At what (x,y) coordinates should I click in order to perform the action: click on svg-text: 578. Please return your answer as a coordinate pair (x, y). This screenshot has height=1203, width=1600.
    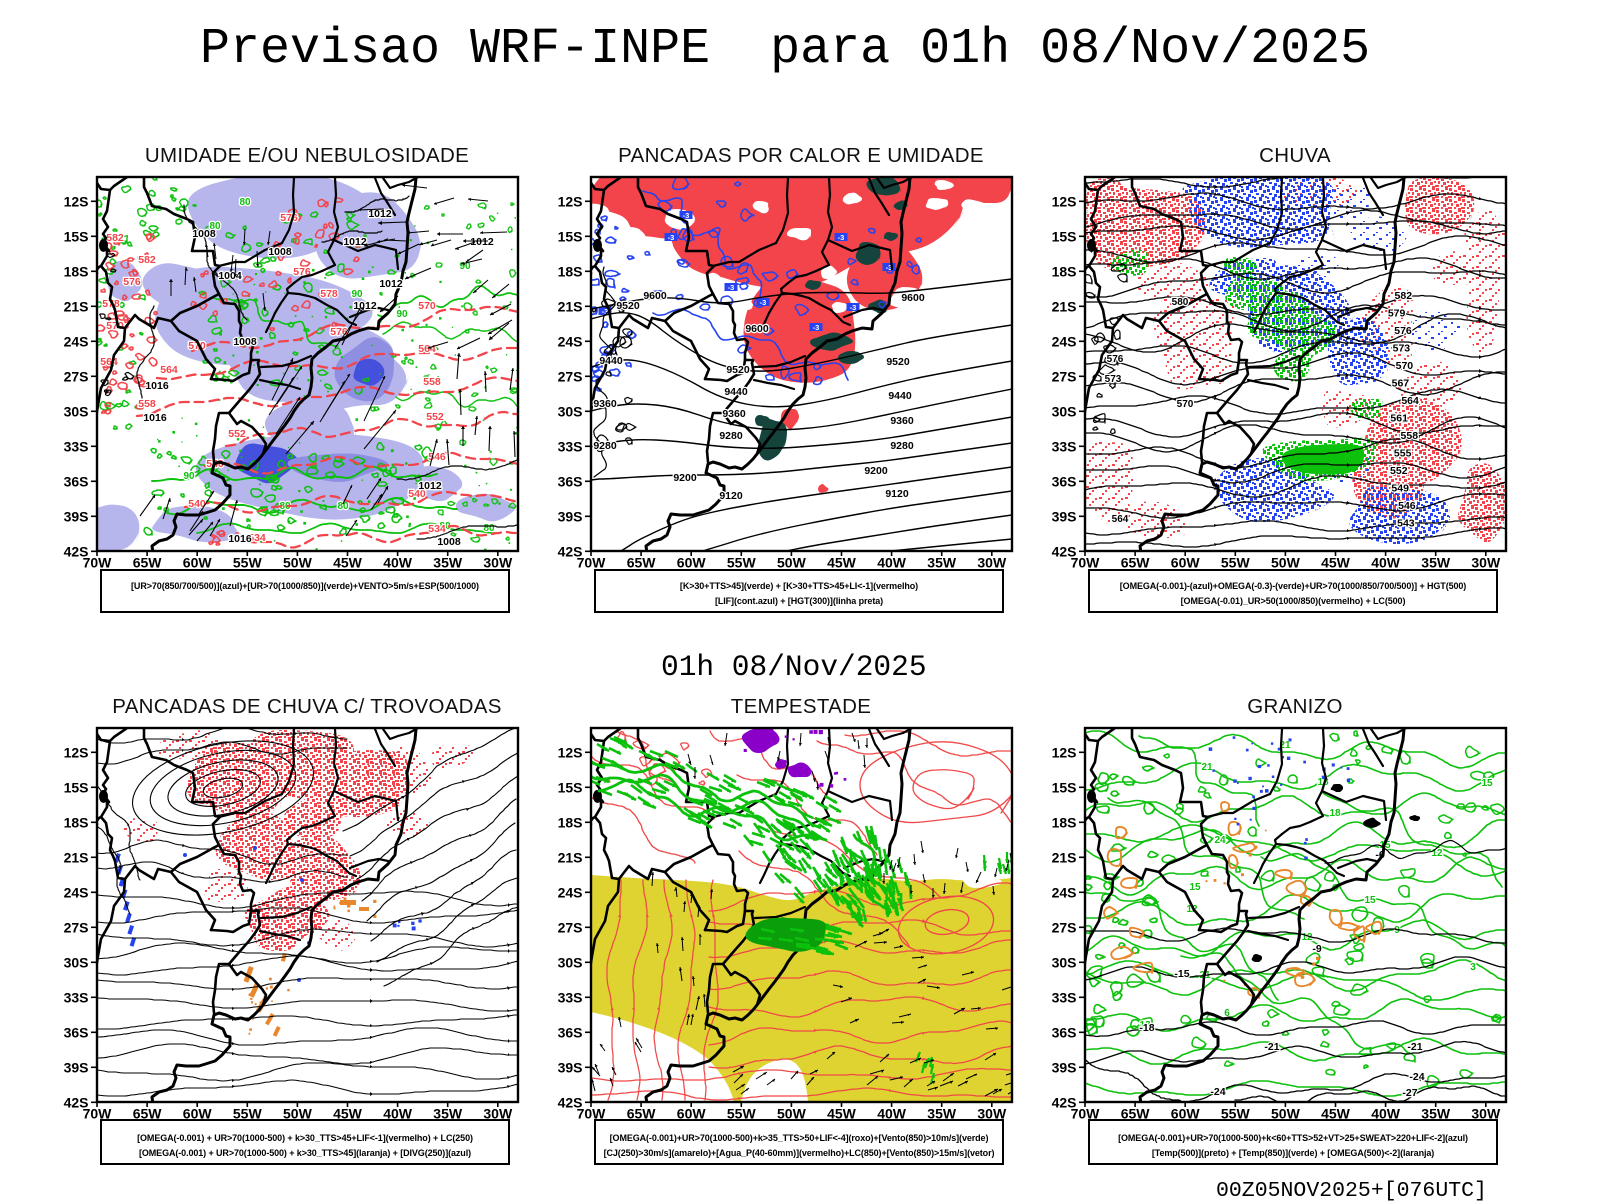
    Looking at the image, I should click on (329, 294).